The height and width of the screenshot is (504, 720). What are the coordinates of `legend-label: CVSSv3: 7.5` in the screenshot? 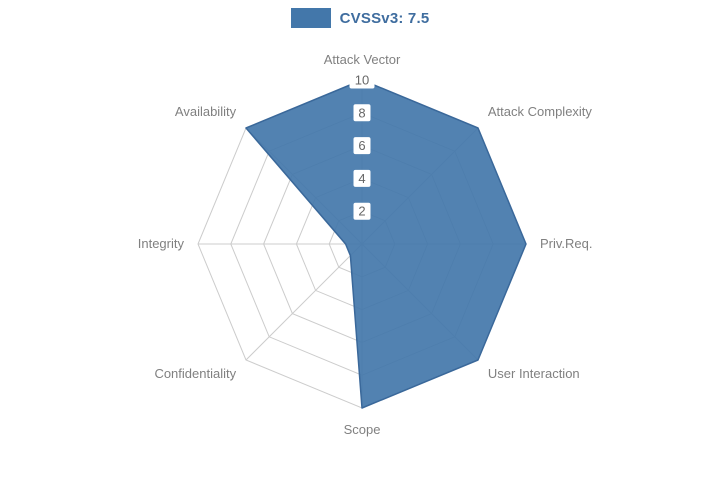 It's located at (384, 18).